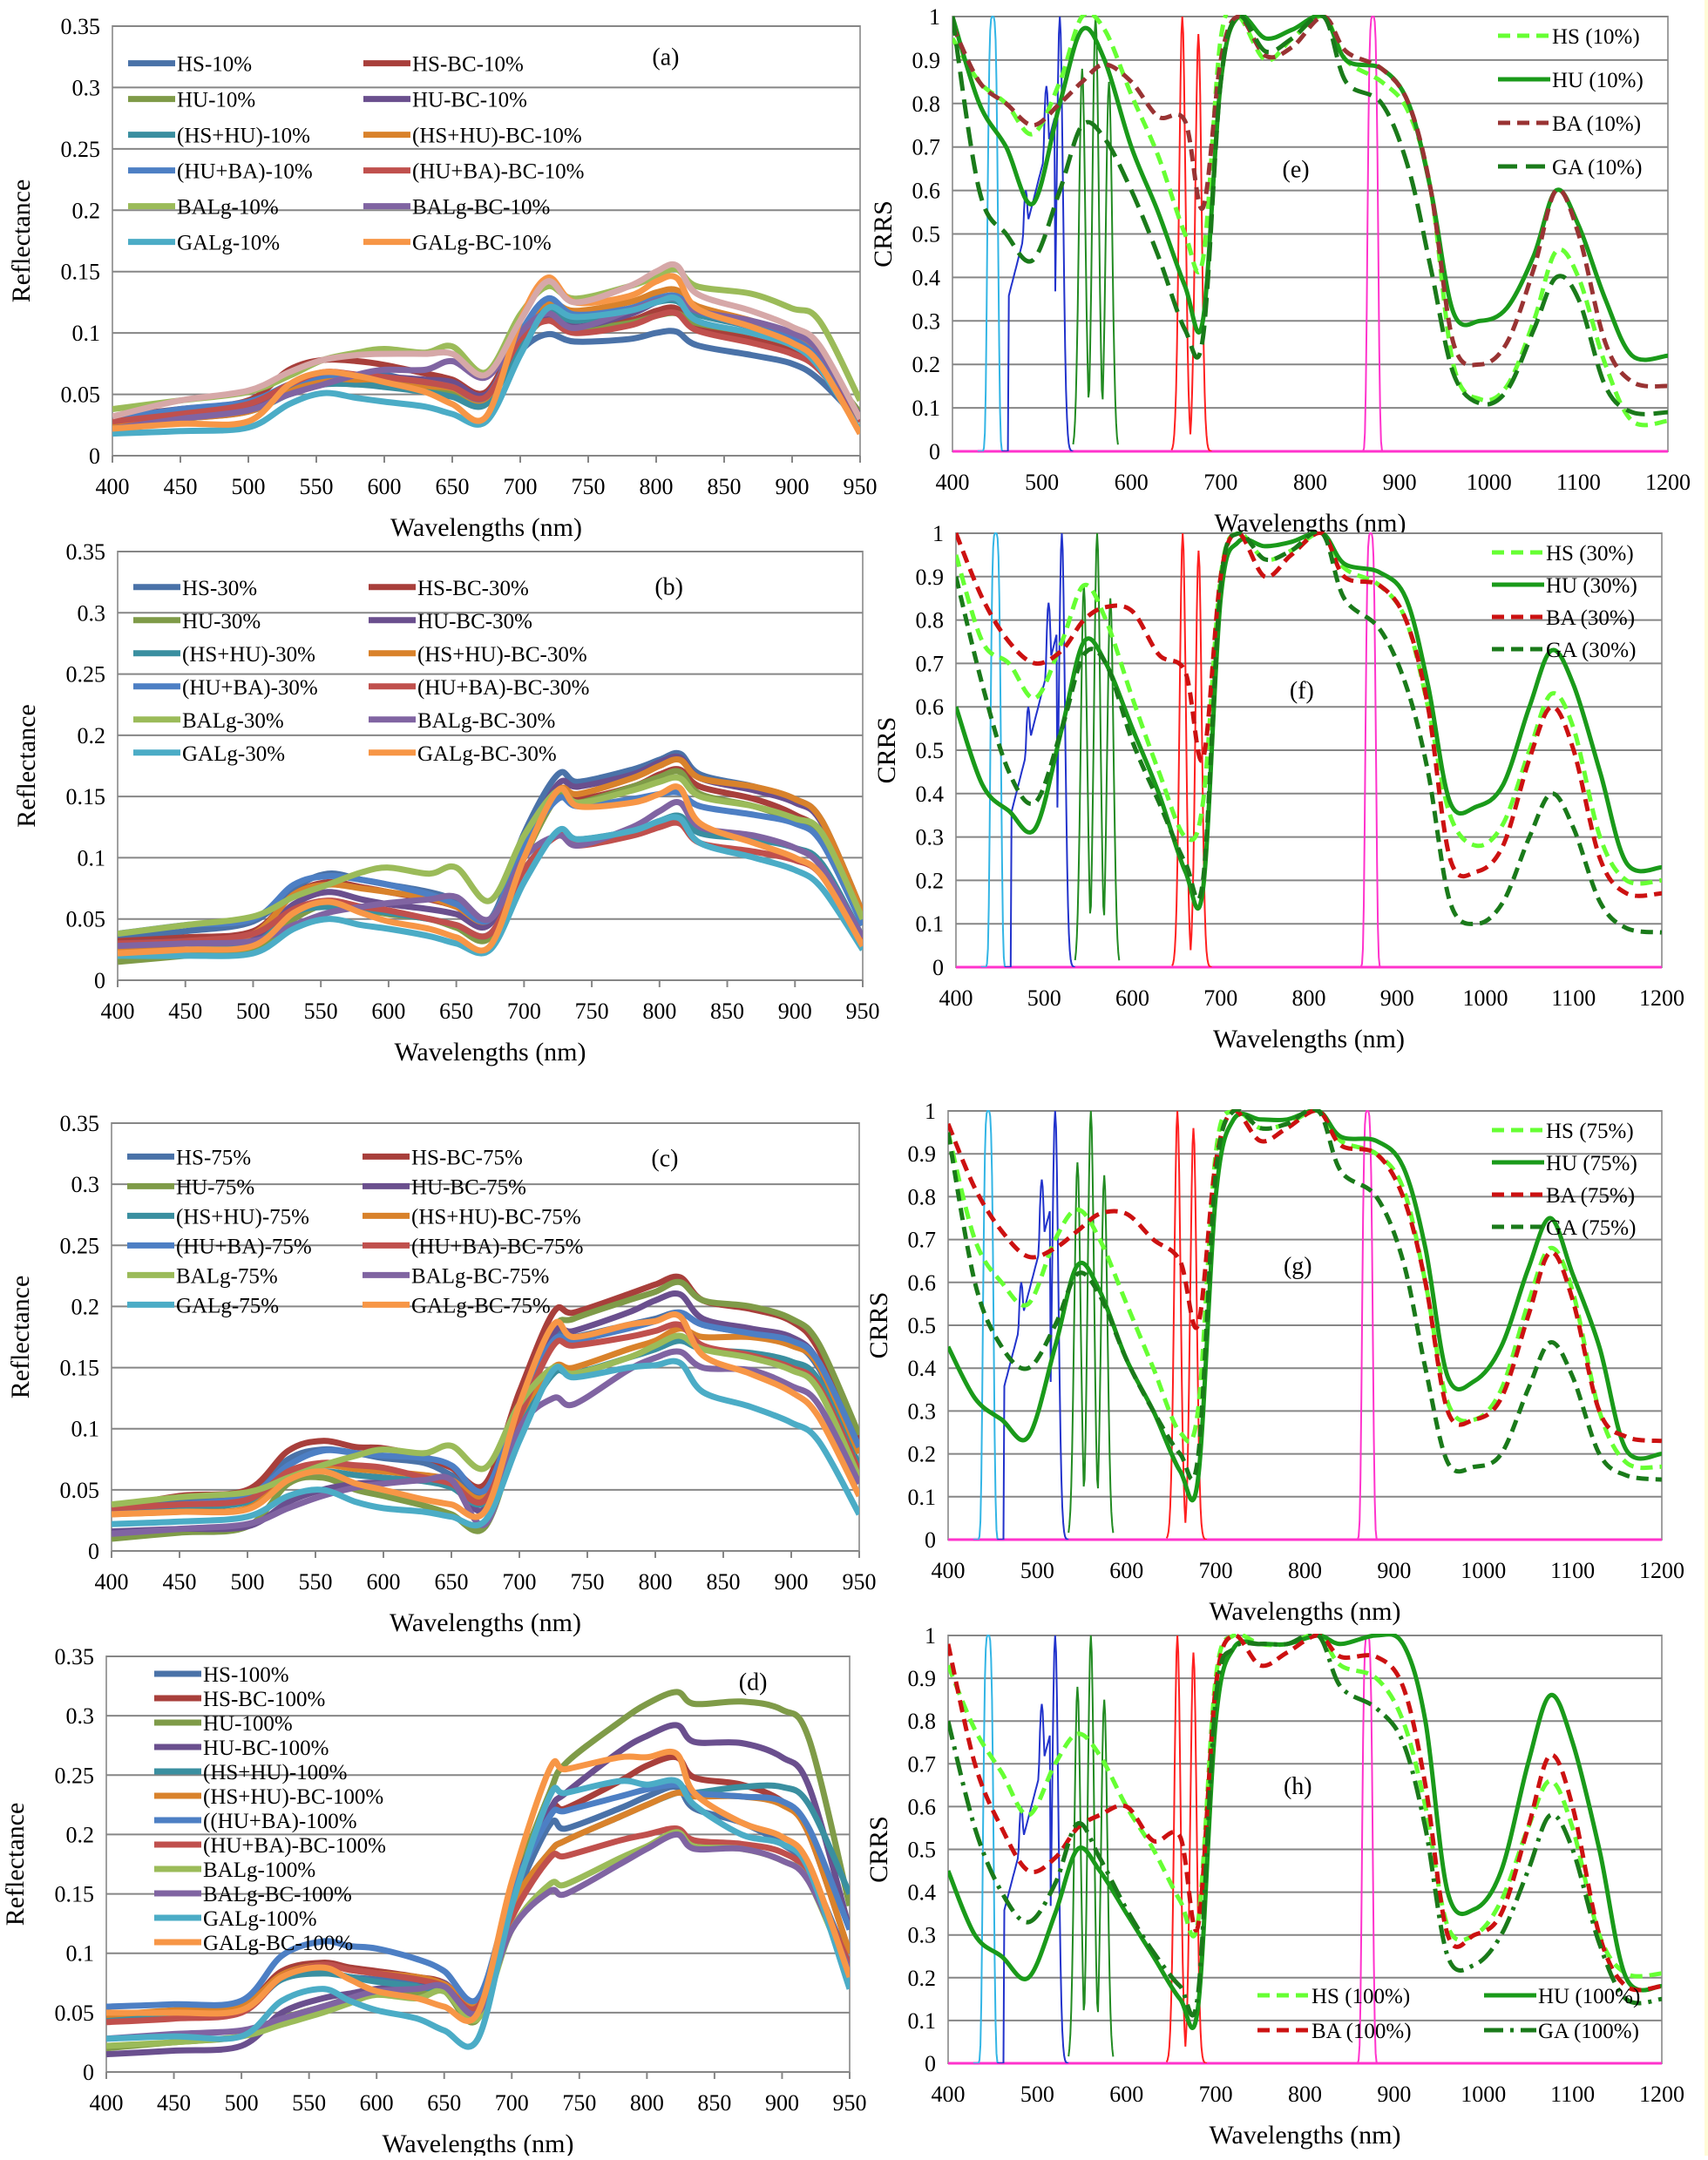  Describe the element at coordinates (1361, 1997) in the screenshot. I see `legend-label: HS (100%)` at that location.